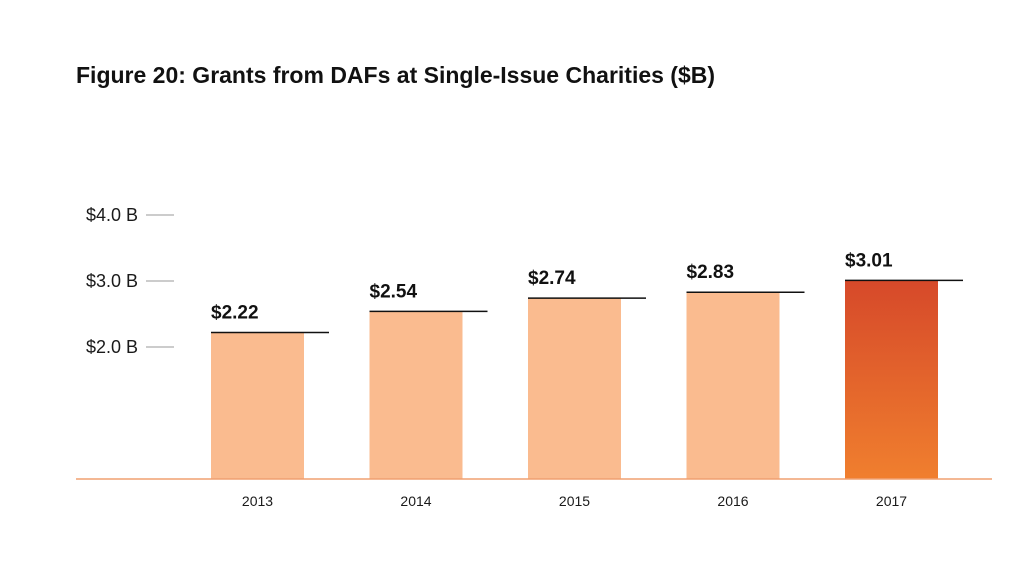 The image size is (1024, 565). Describe the element at coordinates (394, 291) in the screenshot. I see `bar-value-label: $2.54` at that location.